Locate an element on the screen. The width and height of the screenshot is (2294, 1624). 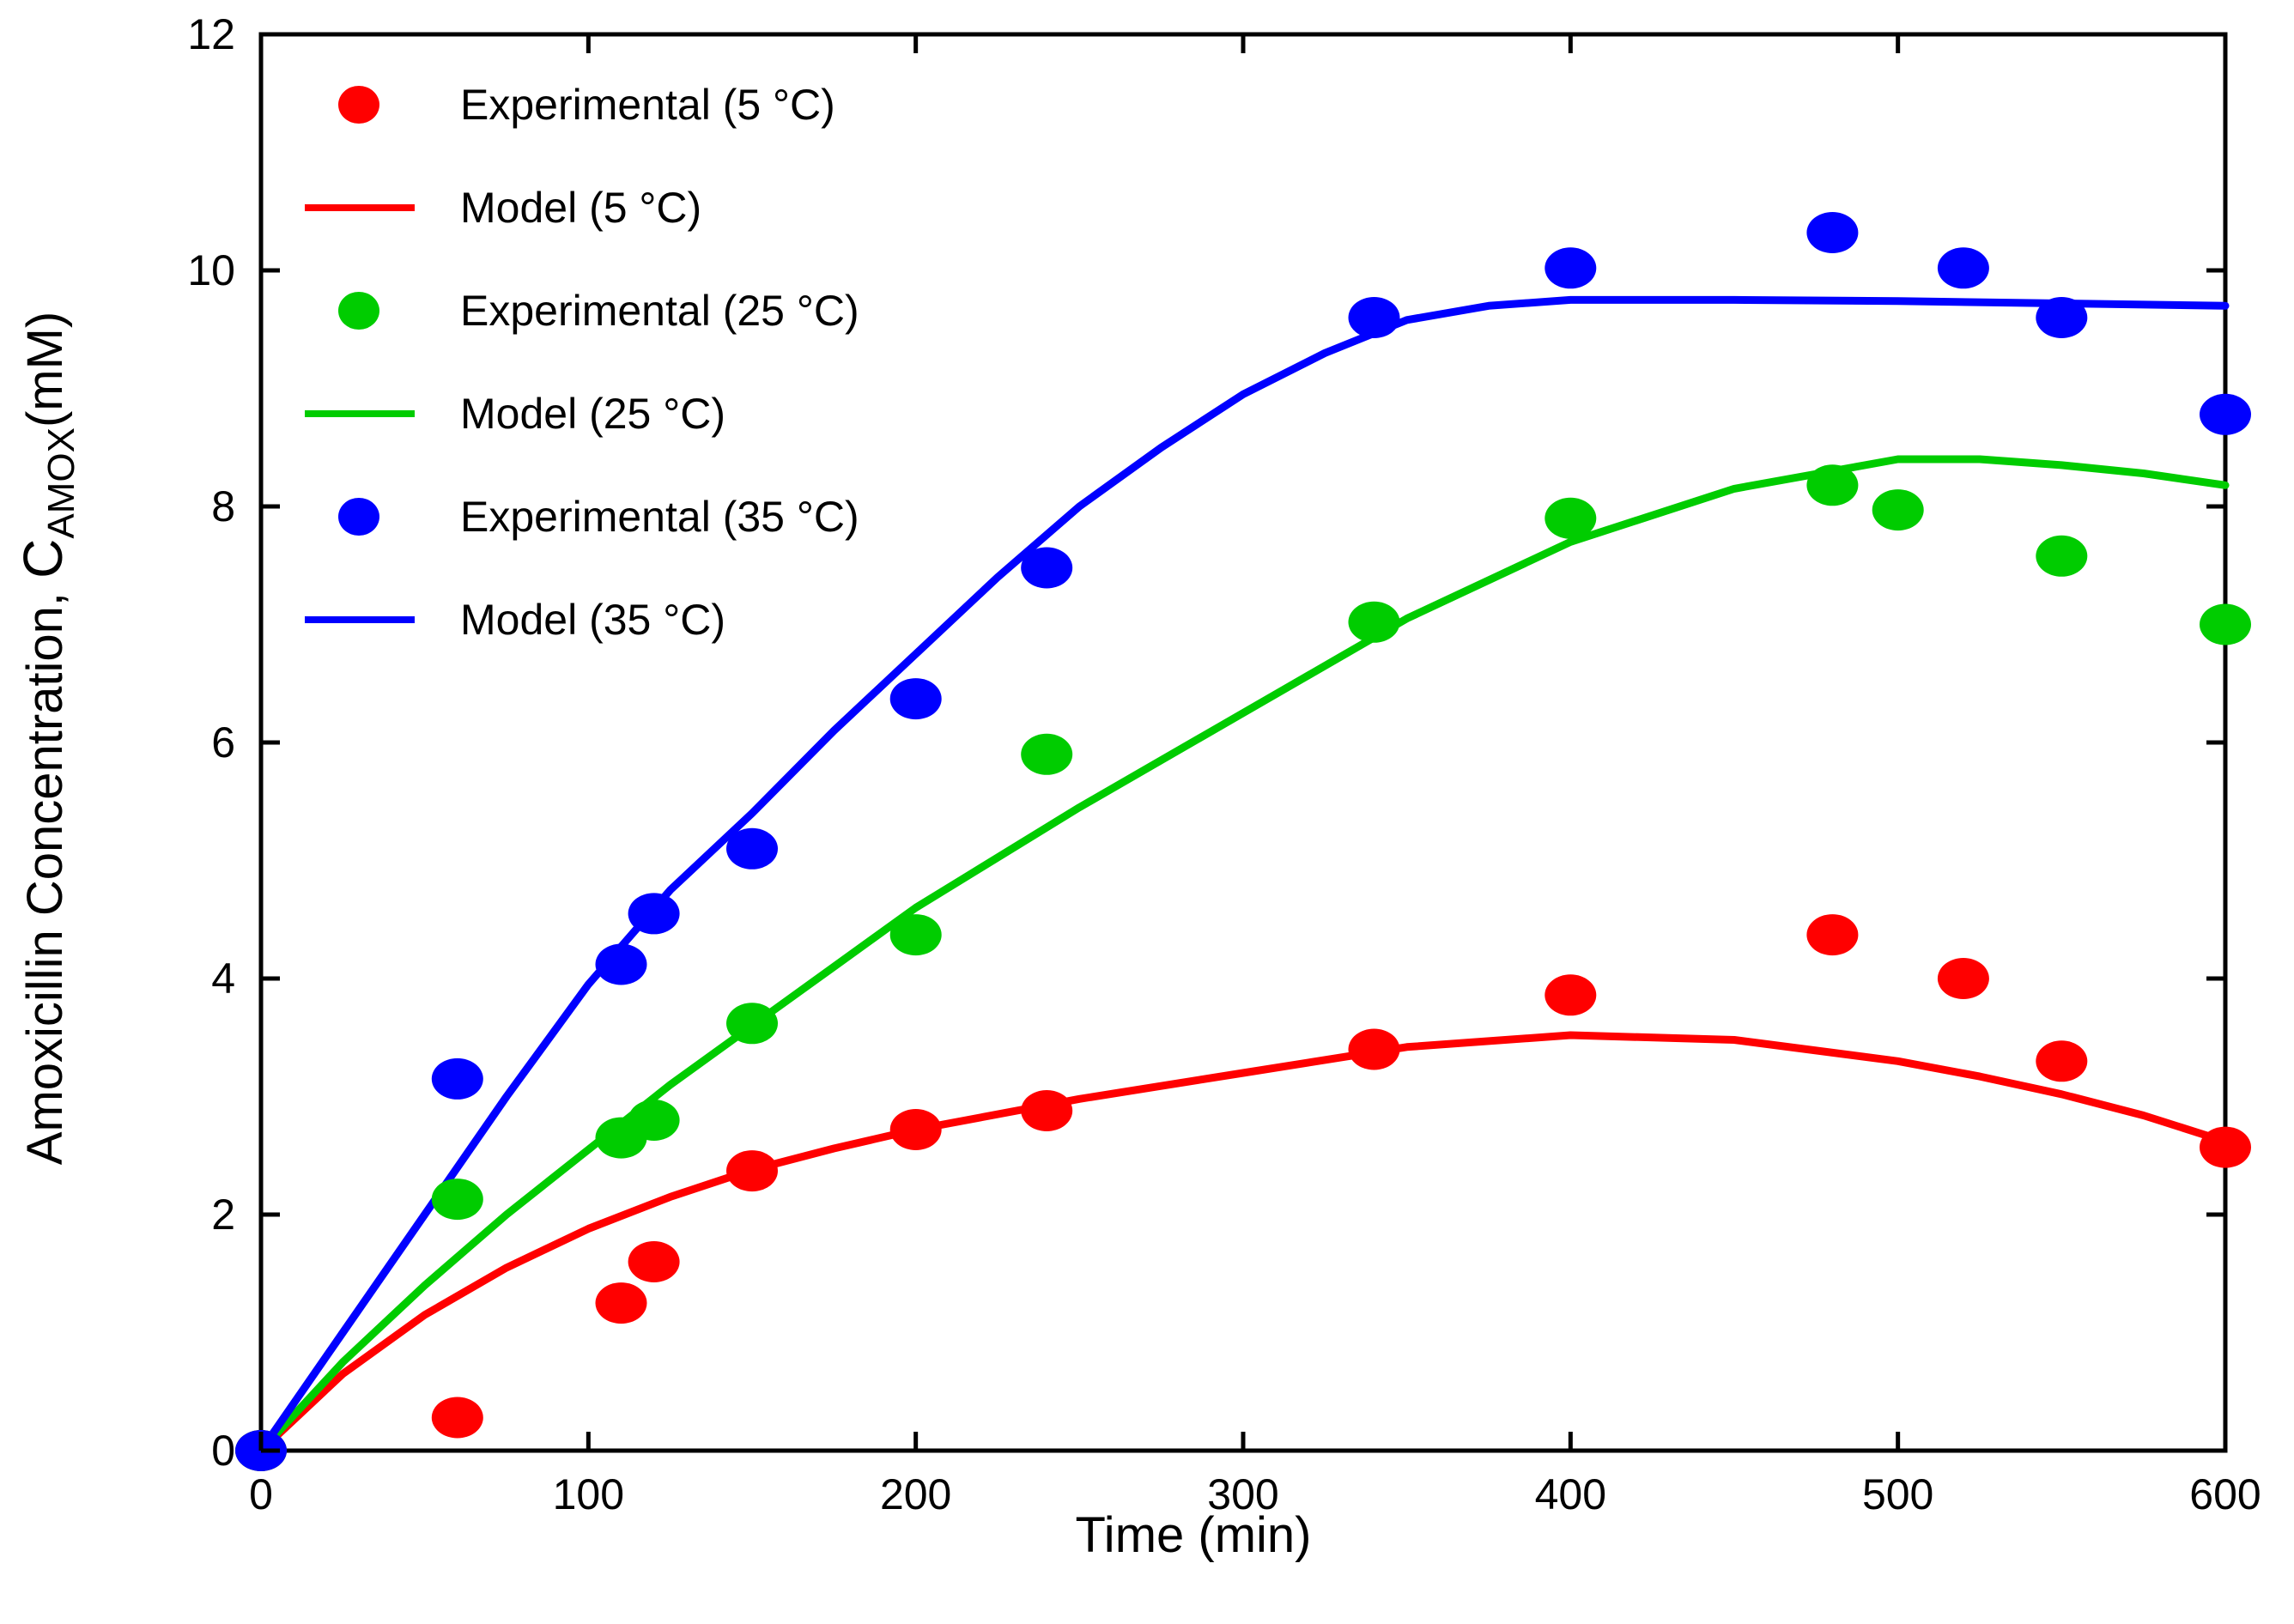
legend-item: Experimental (5 °C) is located at coordinates (586, 105).